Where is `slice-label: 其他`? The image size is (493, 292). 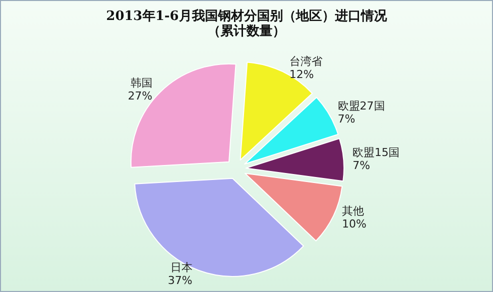 slice-label: 其他 is located at coordinates (353, 211).